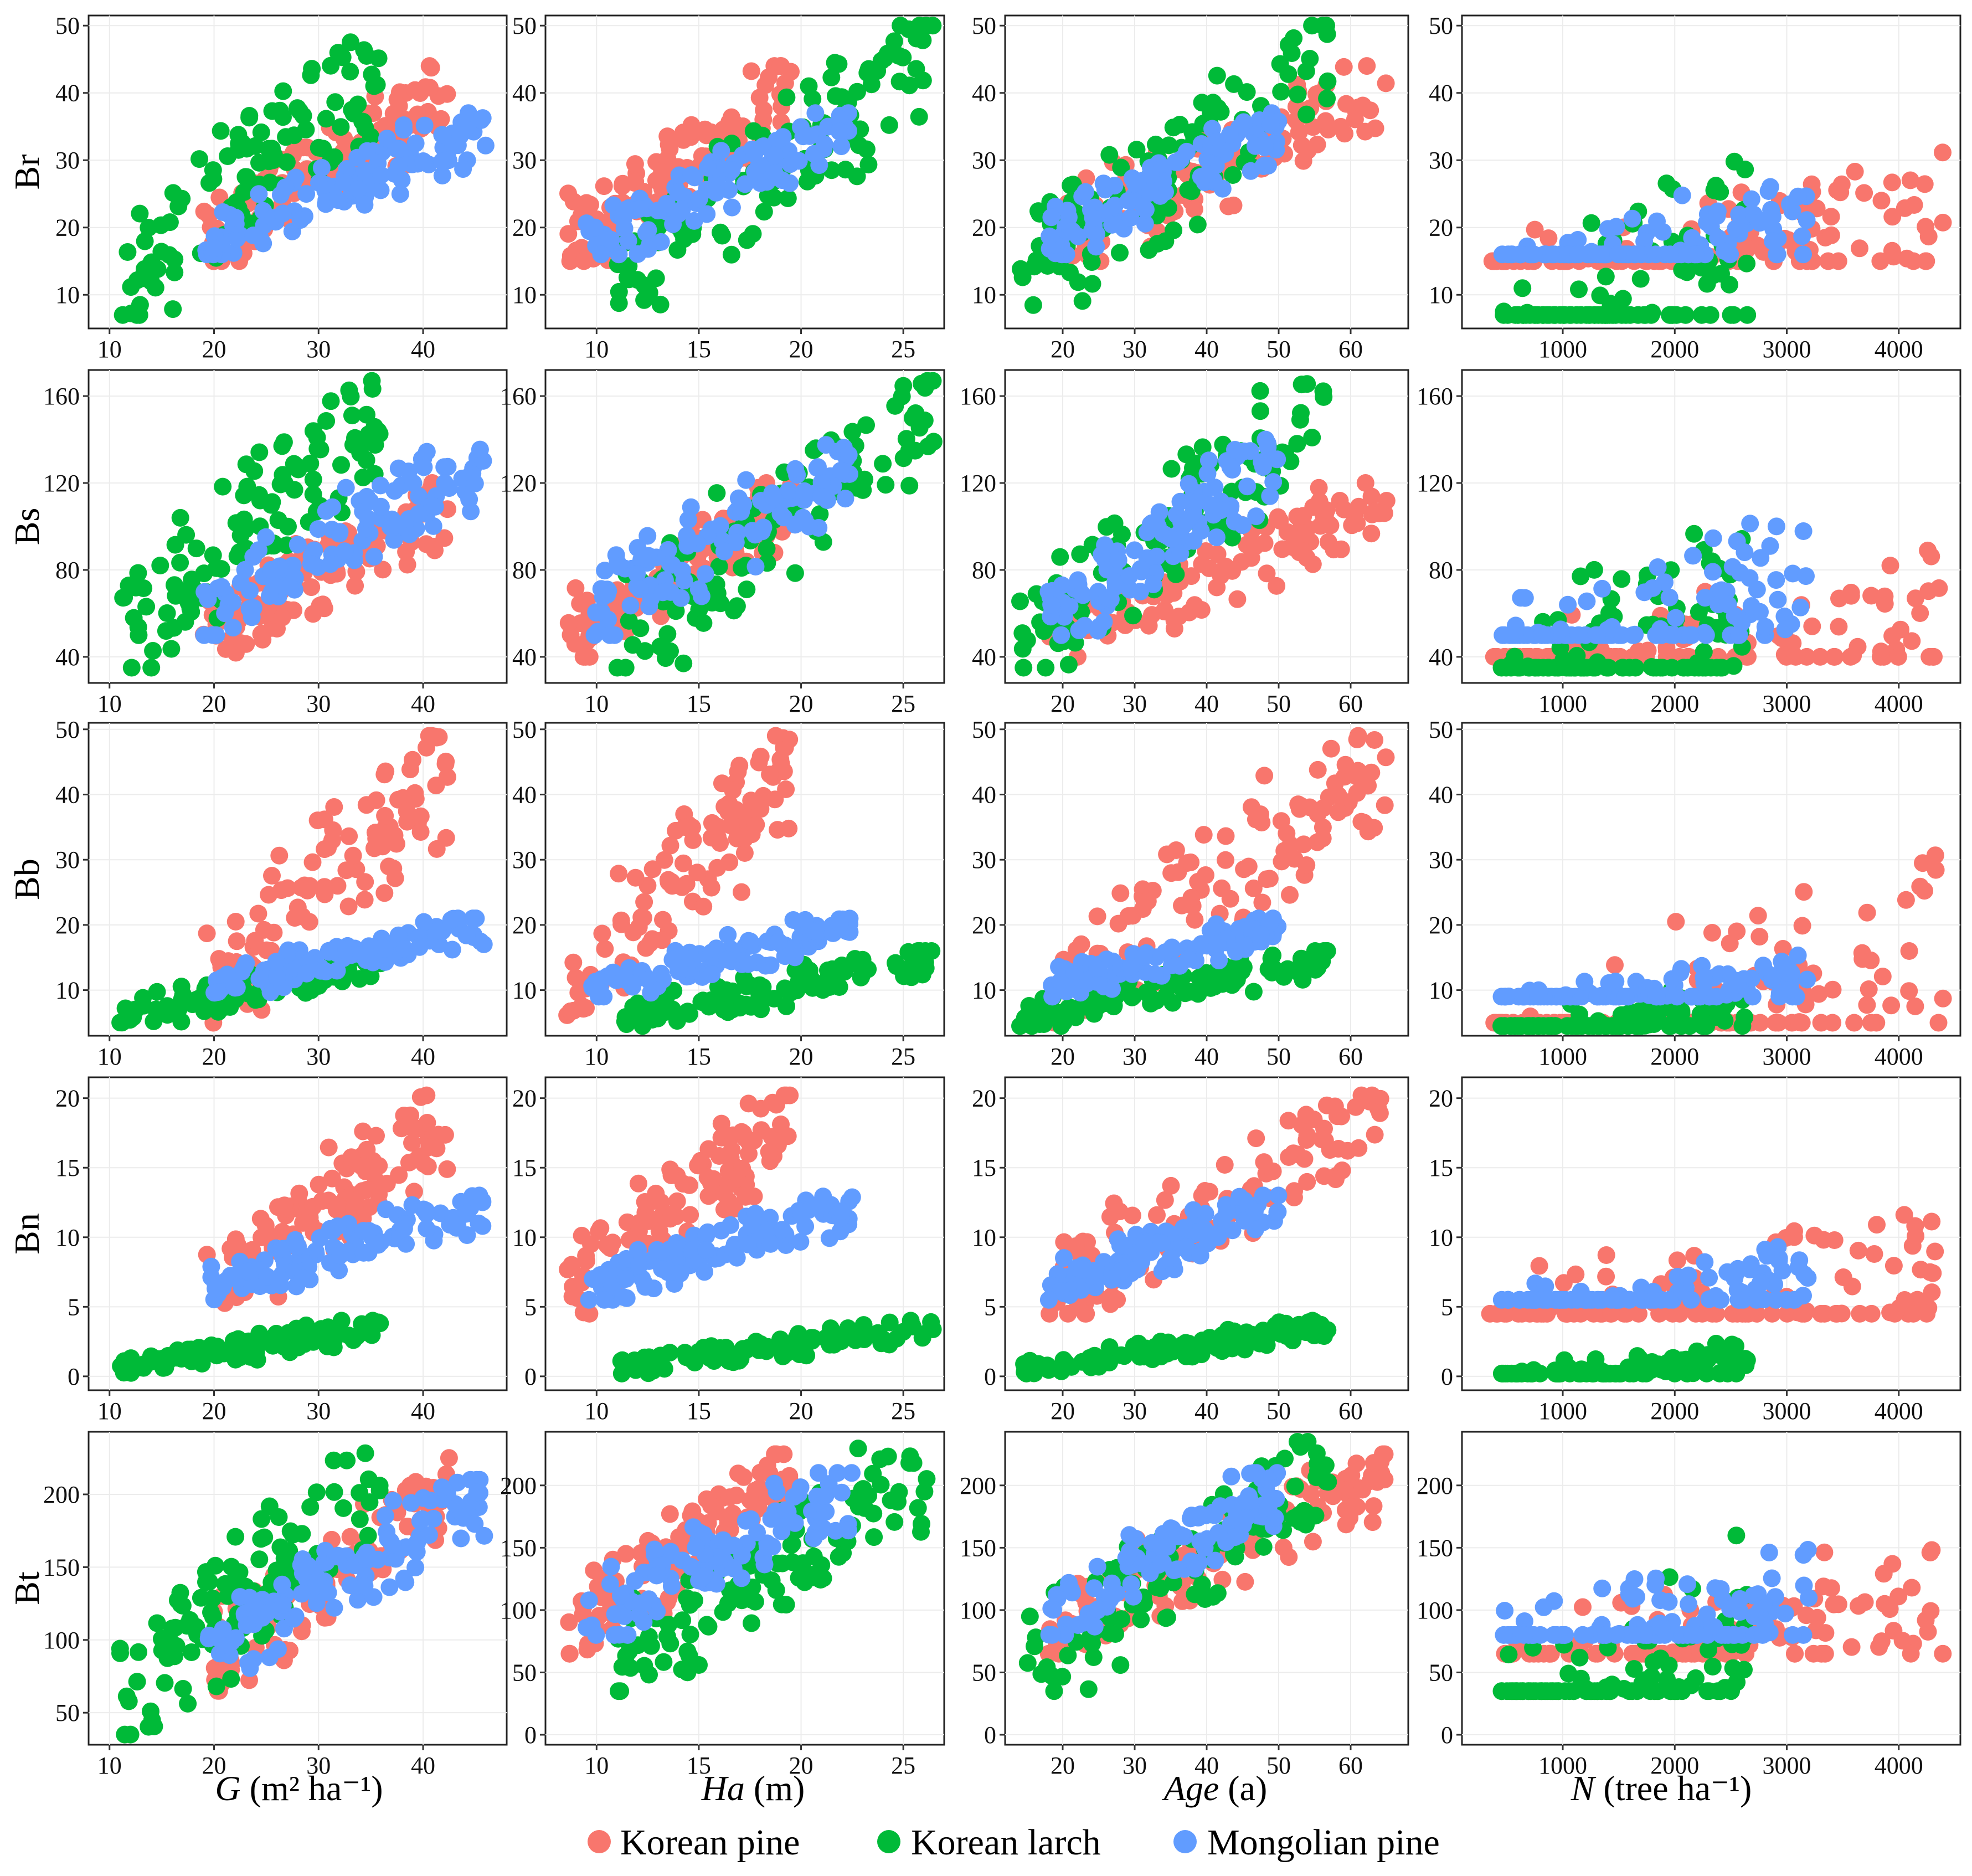 The image size is (1972, 1876). Describe the element at coordinates (1563, 703) in the screenshot. I see `x-tick-label: 1000` at that location.